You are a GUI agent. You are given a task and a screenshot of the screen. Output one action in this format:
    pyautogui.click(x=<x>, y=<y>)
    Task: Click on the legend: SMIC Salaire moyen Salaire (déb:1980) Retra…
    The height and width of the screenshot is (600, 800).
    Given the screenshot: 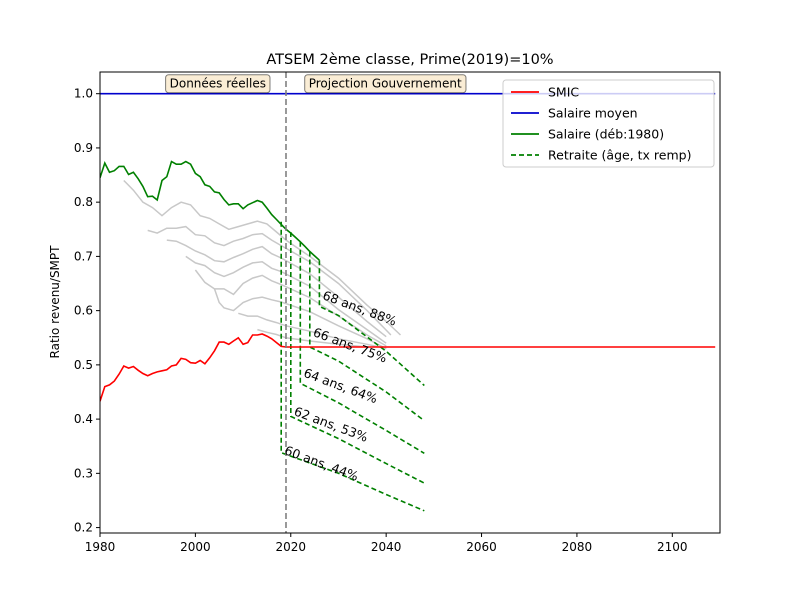 What is the action you would take?
    pyautogui.click(x=608, y=123)
    